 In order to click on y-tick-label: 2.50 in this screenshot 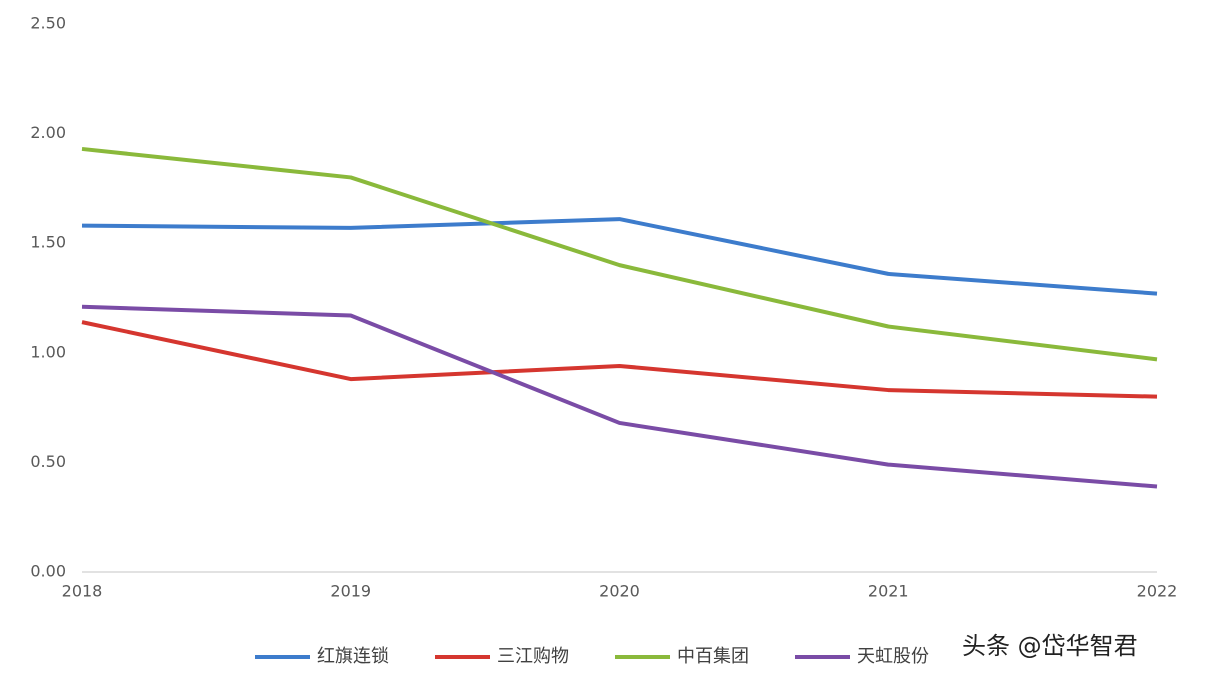, I will do `click(48, 23)`.